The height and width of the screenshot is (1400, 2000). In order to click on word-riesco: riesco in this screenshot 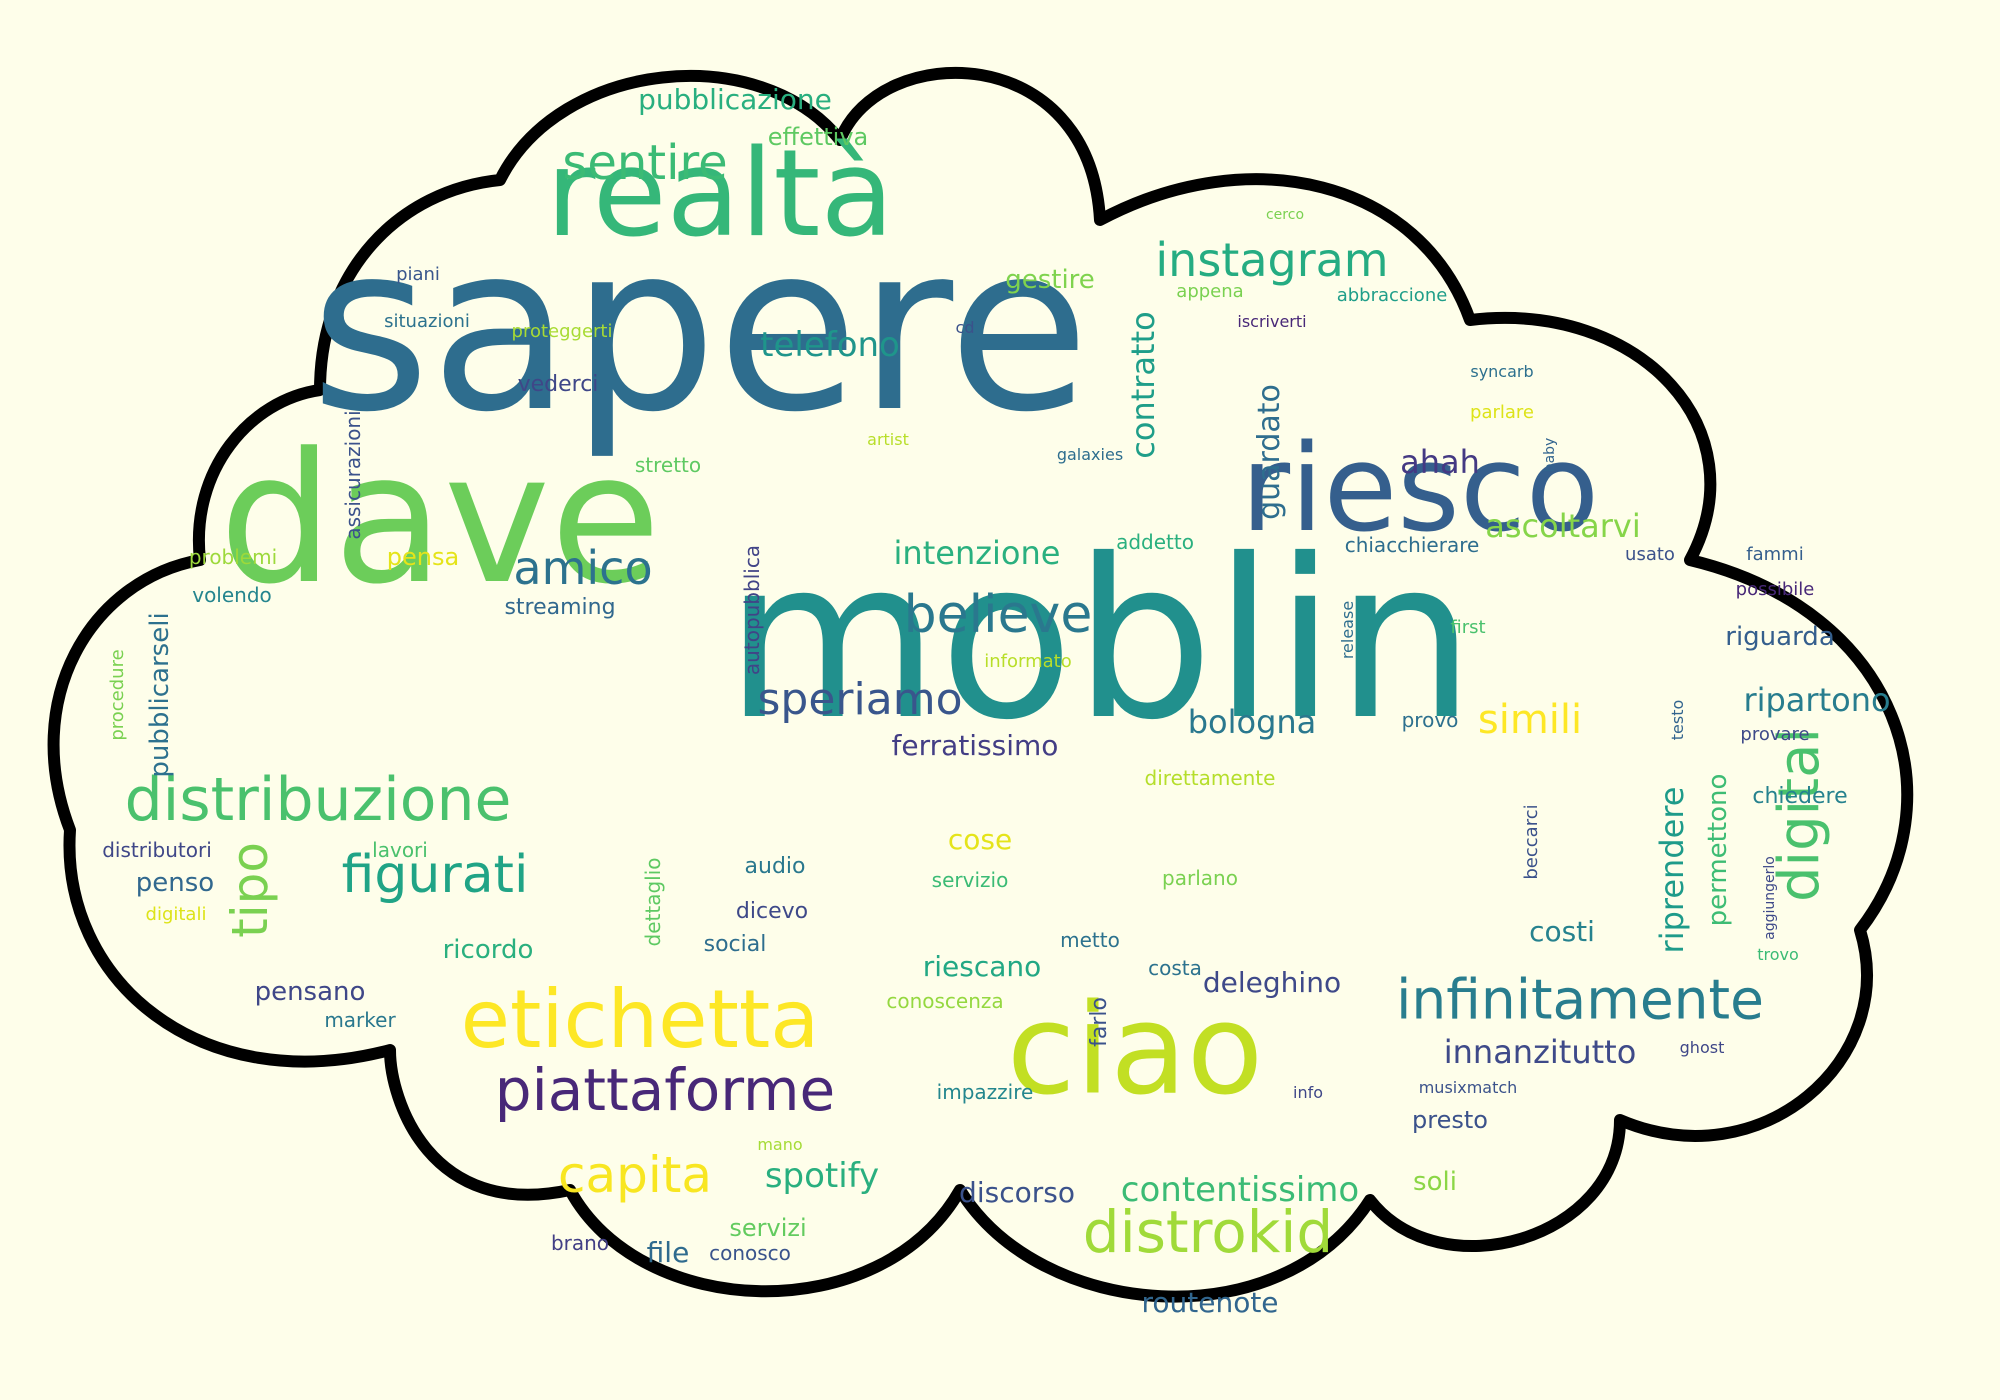, I will do `click(1420, 489)`.